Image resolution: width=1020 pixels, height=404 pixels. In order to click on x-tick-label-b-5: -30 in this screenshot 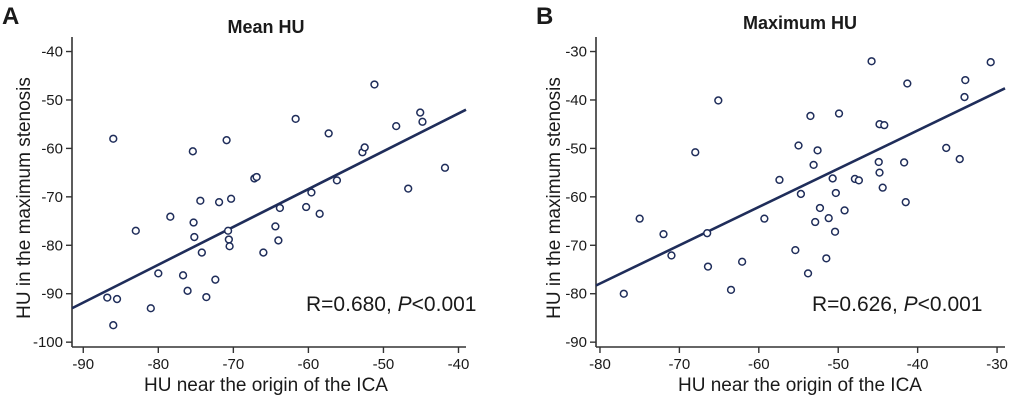, I will do `click(997, 364)`.